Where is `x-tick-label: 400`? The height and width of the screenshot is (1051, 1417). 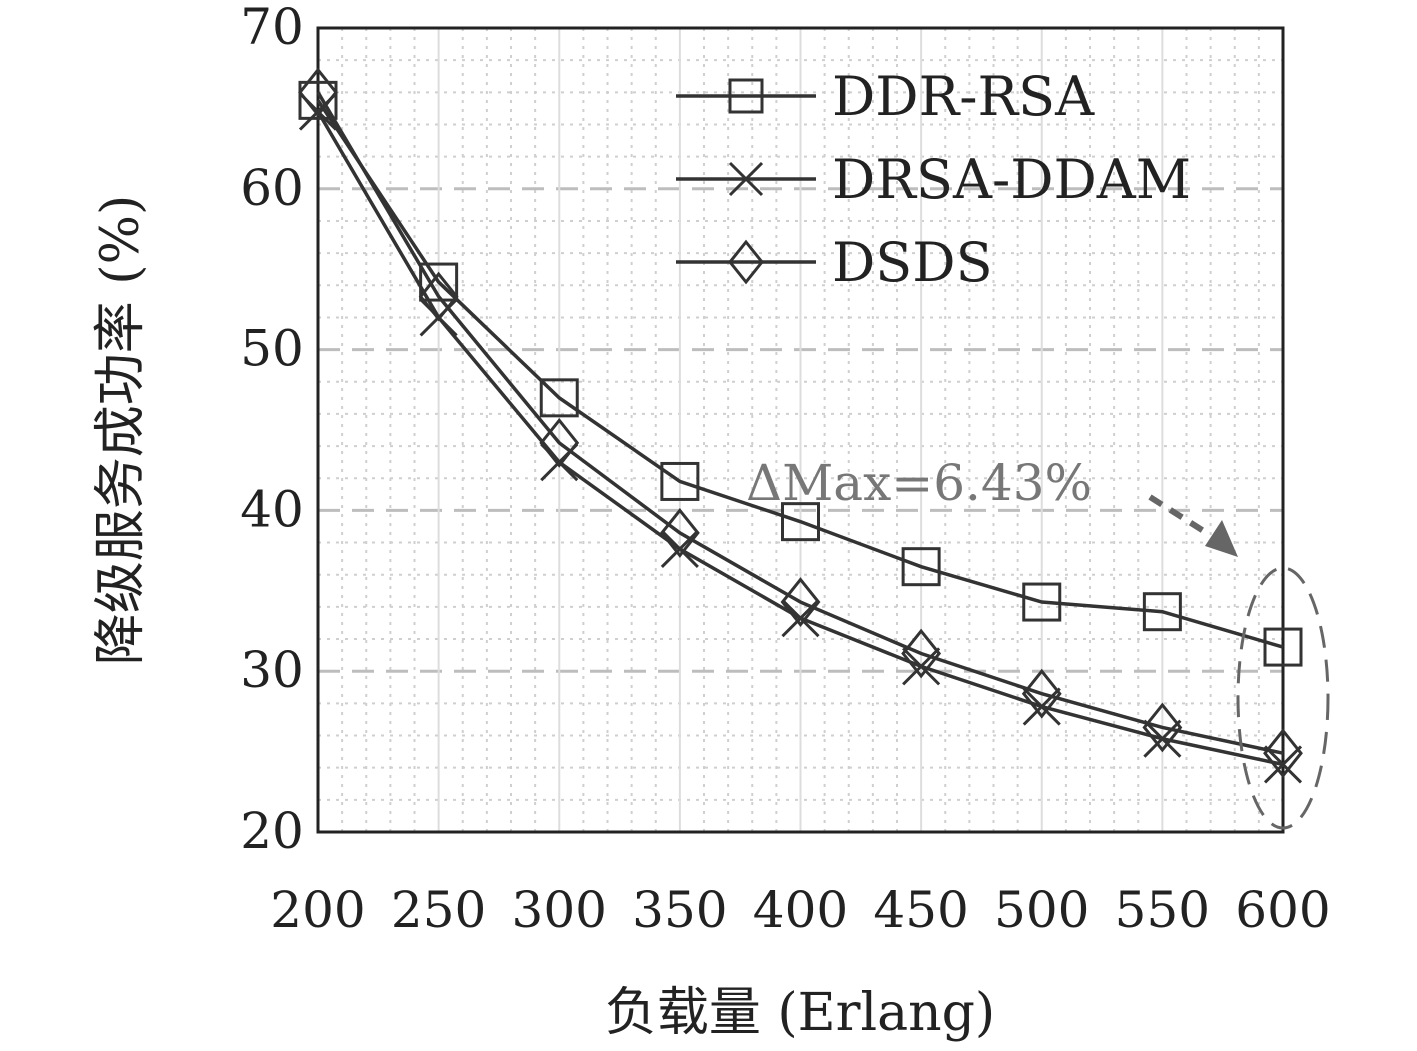 x-tick-label: 400 is located at coordinates (800, 910).